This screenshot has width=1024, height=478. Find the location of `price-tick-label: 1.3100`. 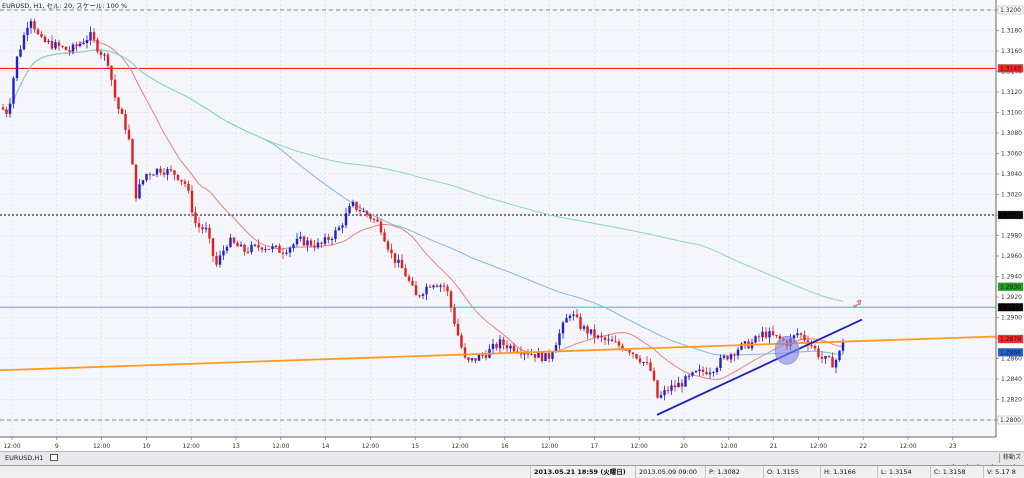

price-tick-label: 1.3100 is located at coordinates (1011, 113).